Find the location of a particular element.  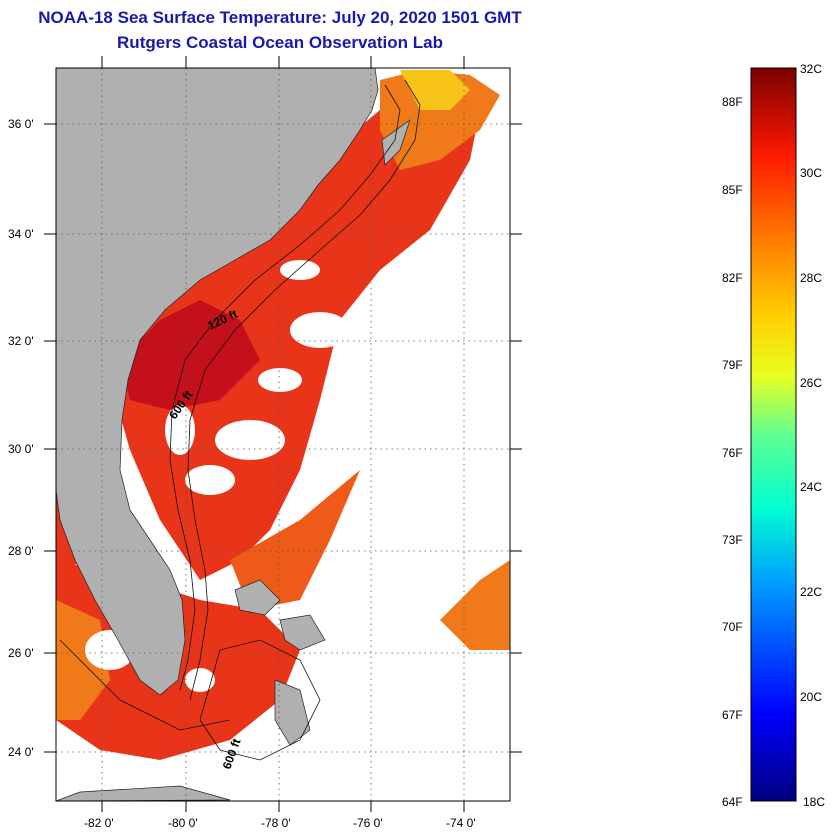

lat-label: 24 0' is located at coordinates (21, 752).